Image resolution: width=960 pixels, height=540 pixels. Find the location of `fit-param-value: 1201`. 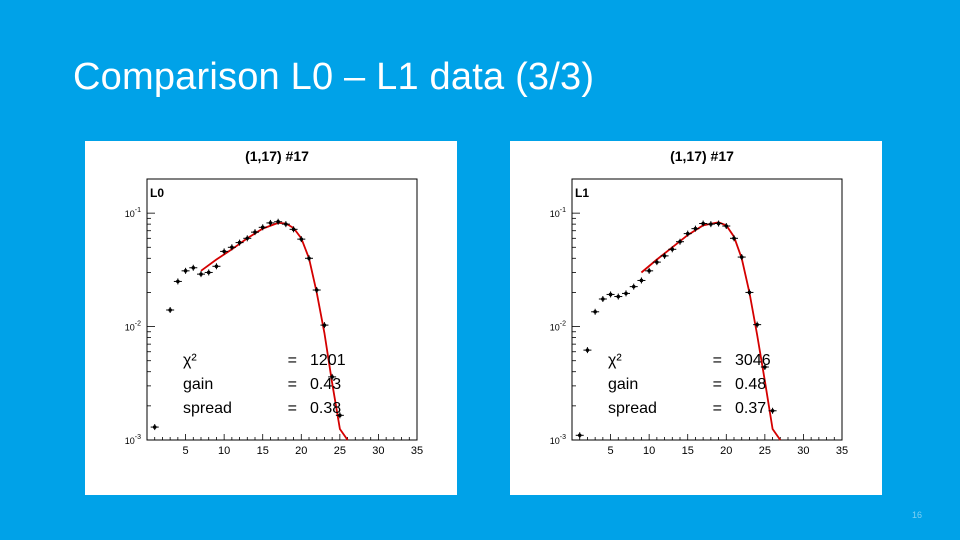

fit-param-value: 1201 is located at coordinates (328, 360).